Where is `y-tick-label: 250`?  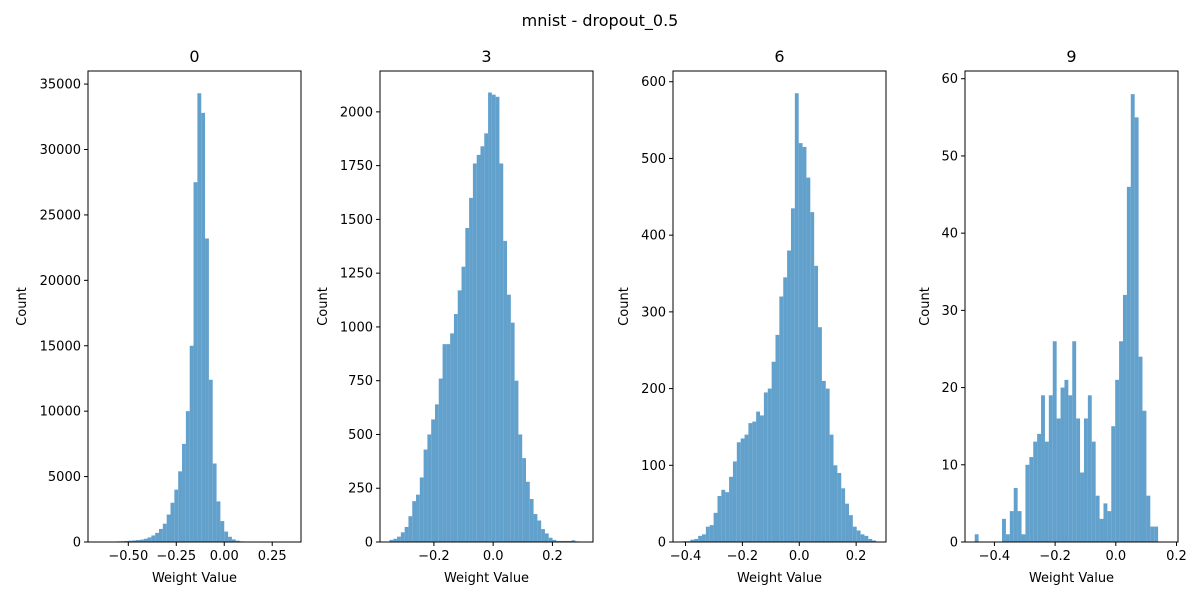
y-tick-label: 250 is located at coordinates (360, 489).